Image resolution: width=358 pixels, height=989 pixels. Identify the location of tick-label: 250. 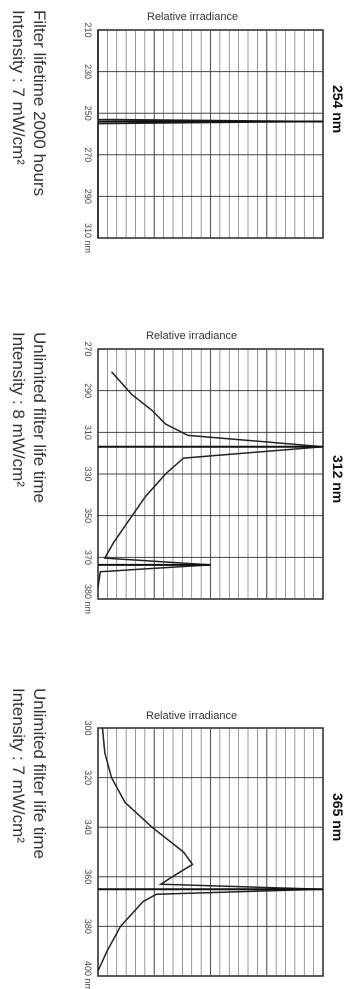
(88, 113).